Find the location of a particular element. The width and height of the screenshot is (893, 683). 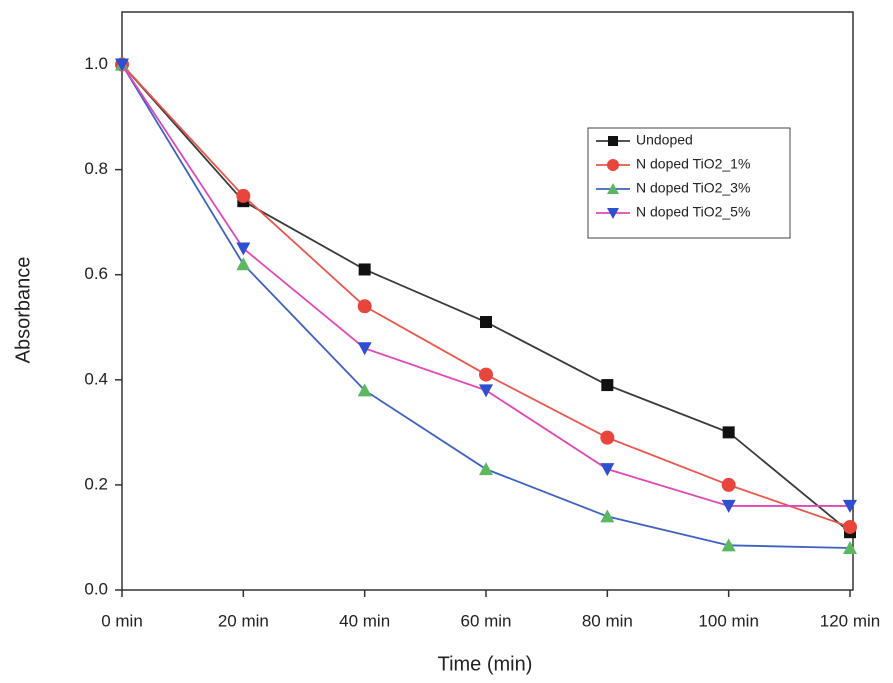

legend-box is located at coordinates (689, 183).